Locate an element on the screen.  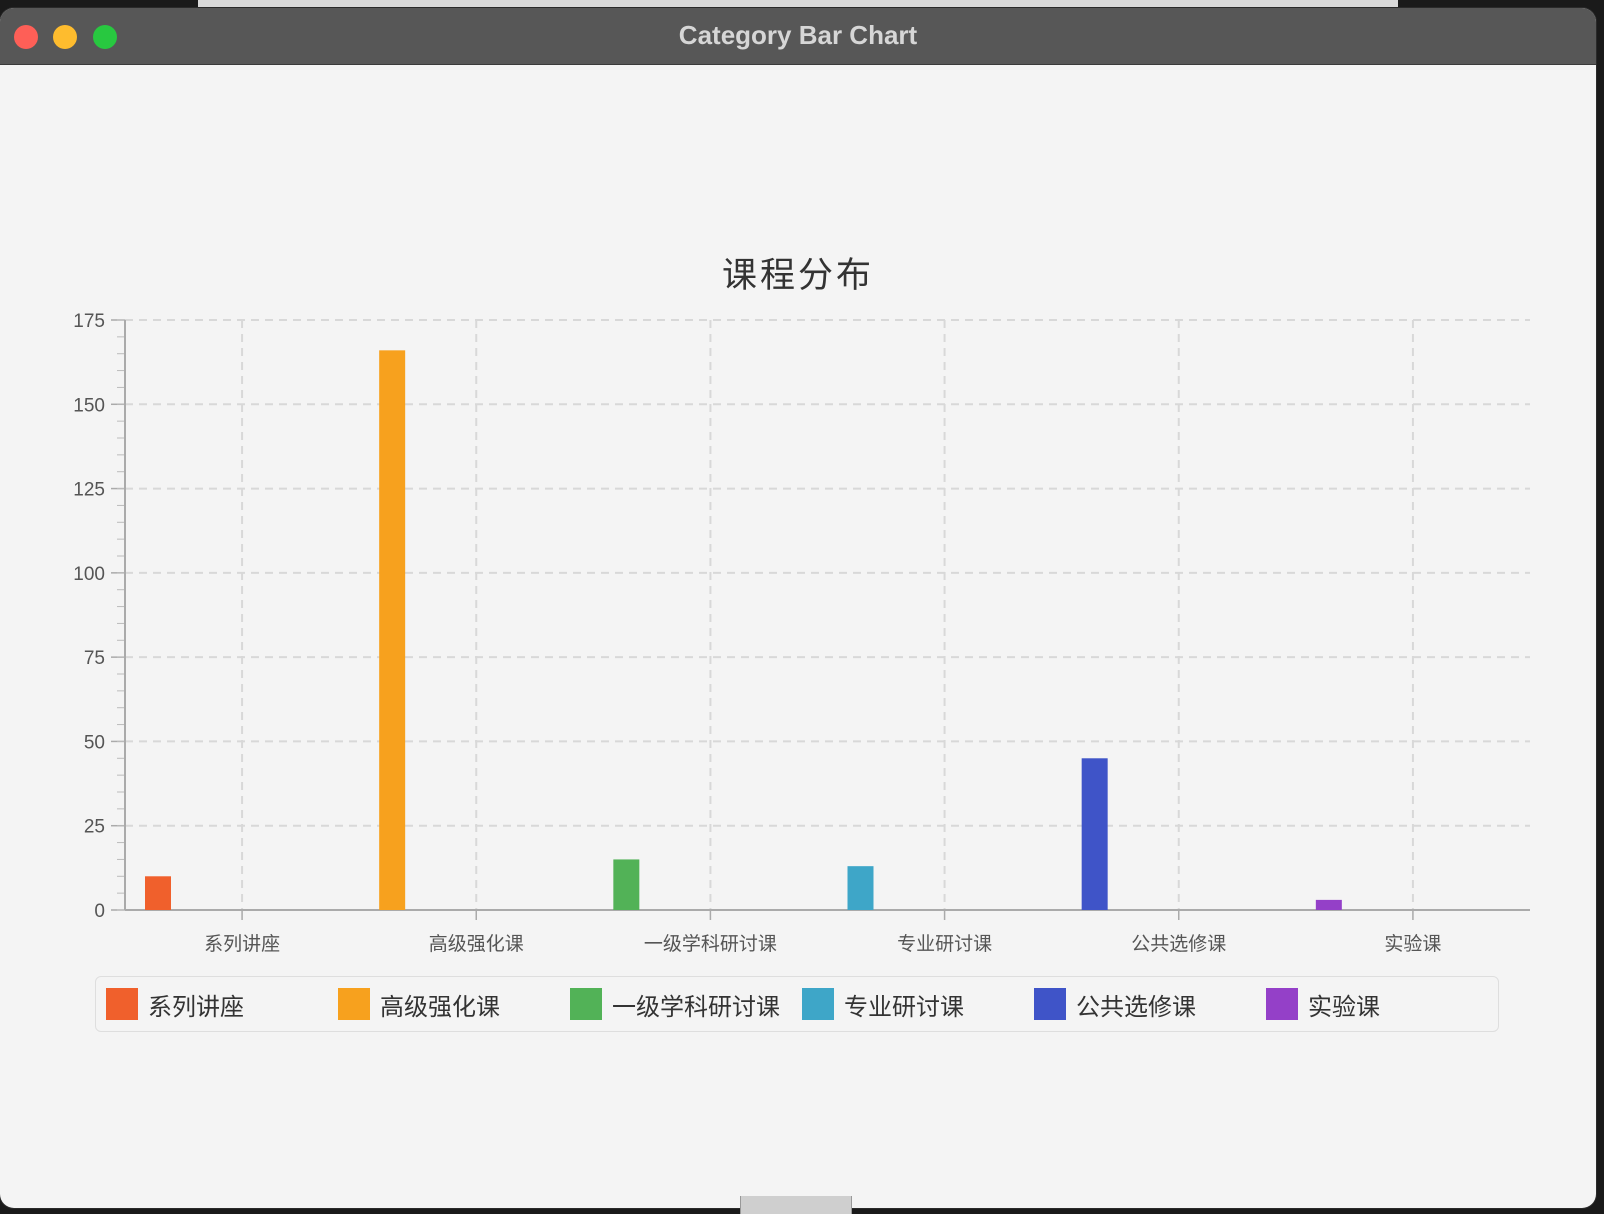
y-tick-label: 150 is located at coordinates (89, 405).